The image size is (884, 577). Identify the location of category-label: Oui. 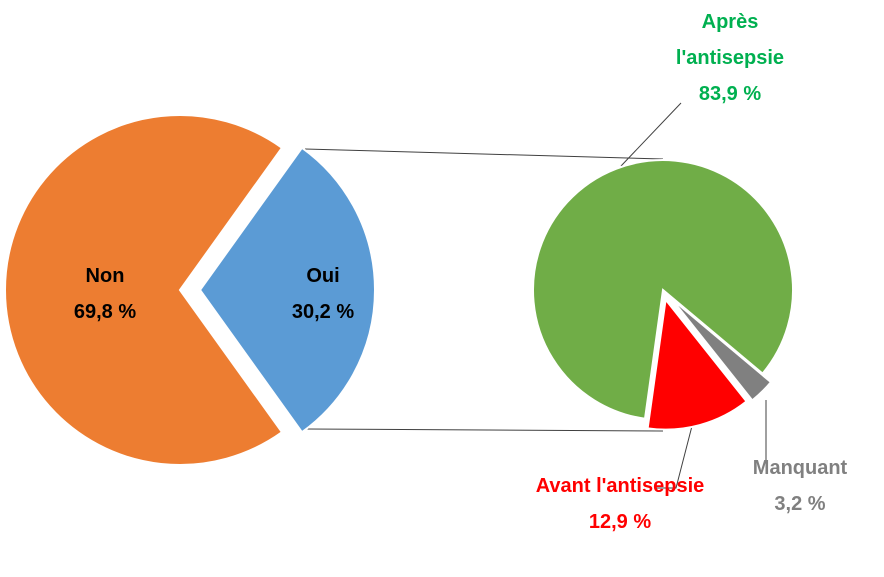
(323, 276).